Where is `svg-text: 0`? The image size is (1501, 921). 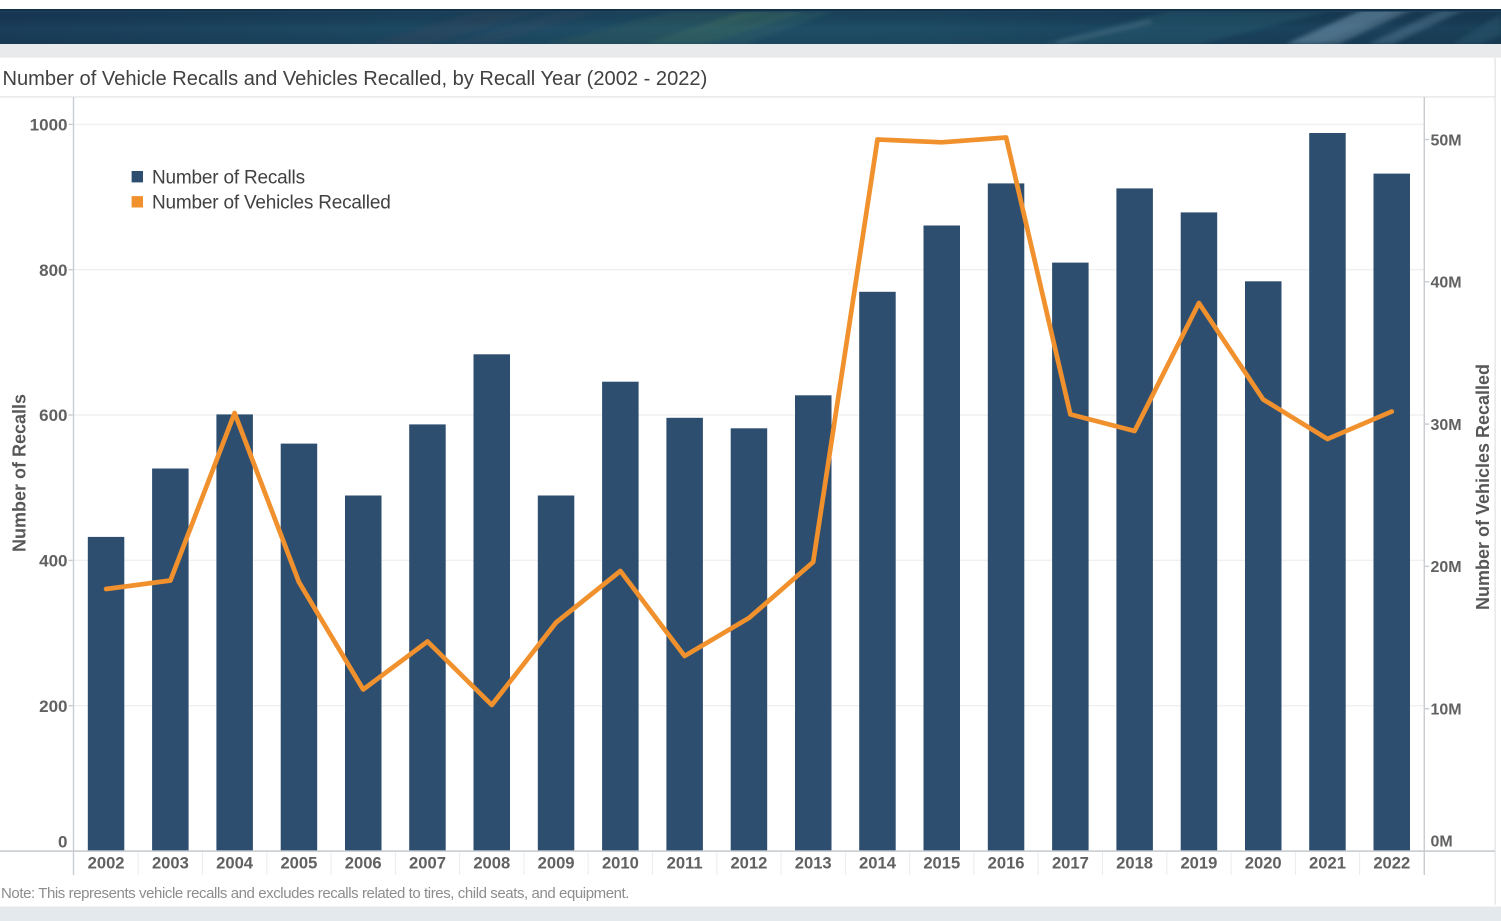
svg-text: 0 is located at coordinates (62, 841).